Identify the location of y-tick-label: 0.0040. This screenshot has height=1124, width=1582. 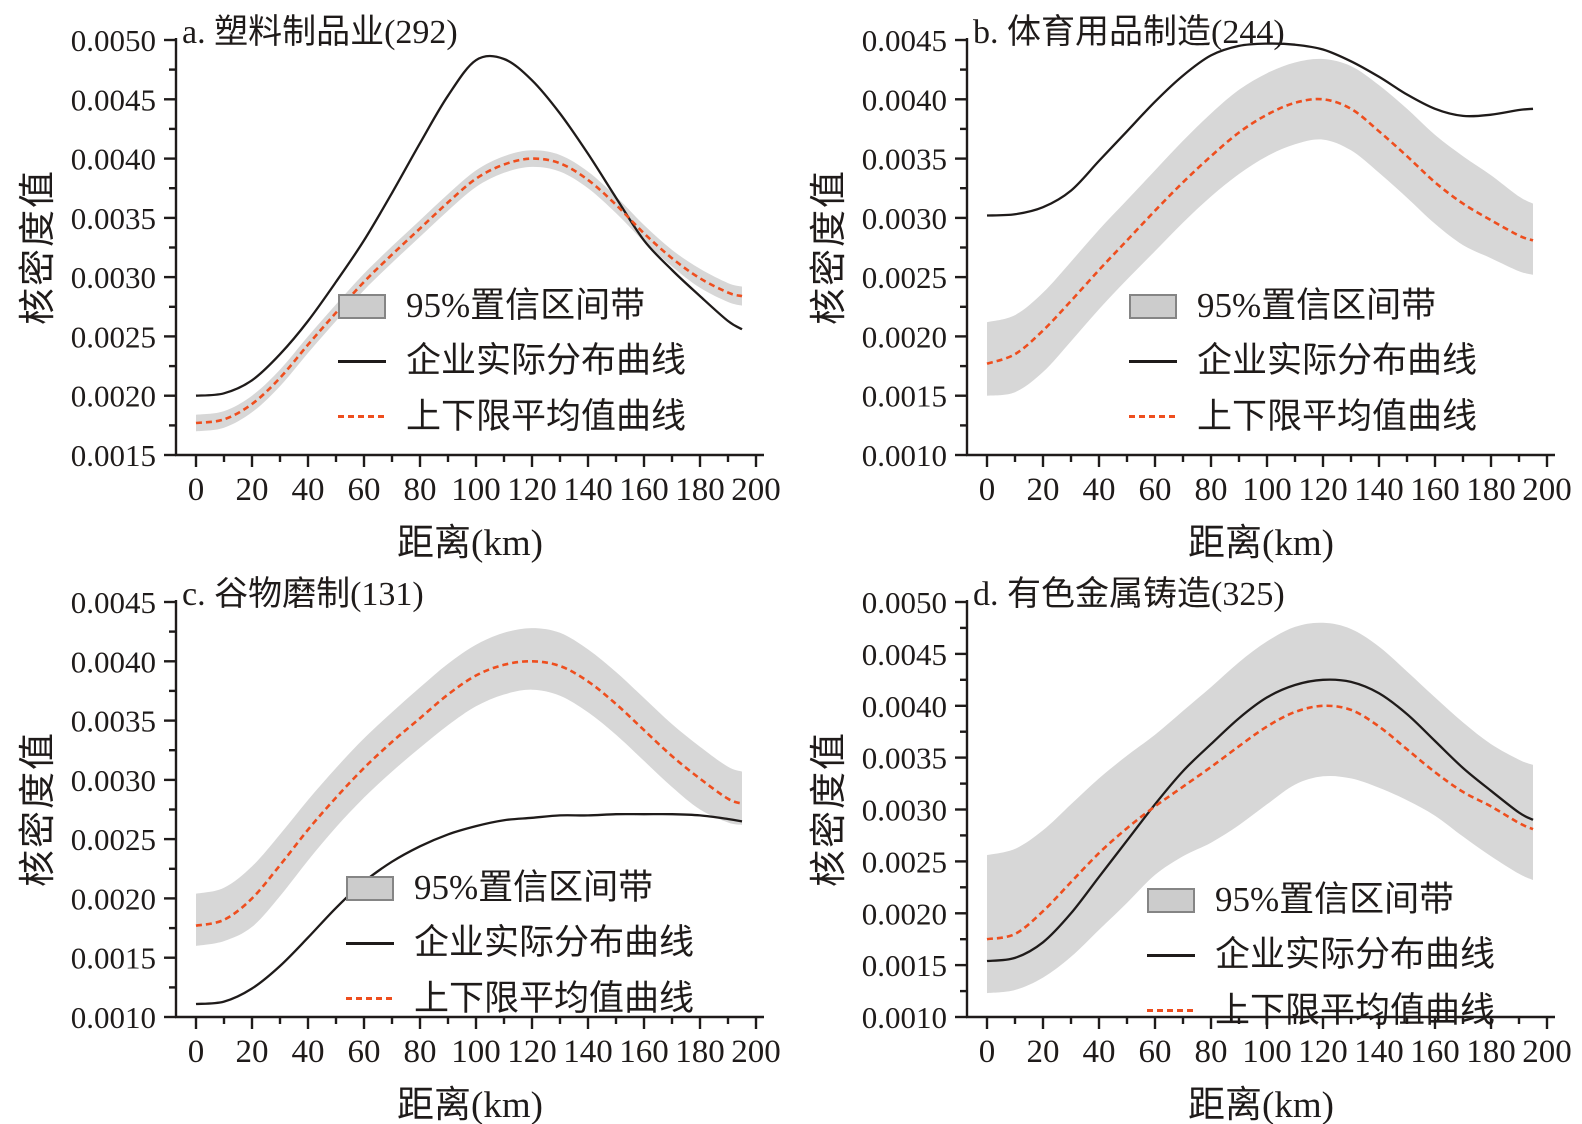
(904, 99).